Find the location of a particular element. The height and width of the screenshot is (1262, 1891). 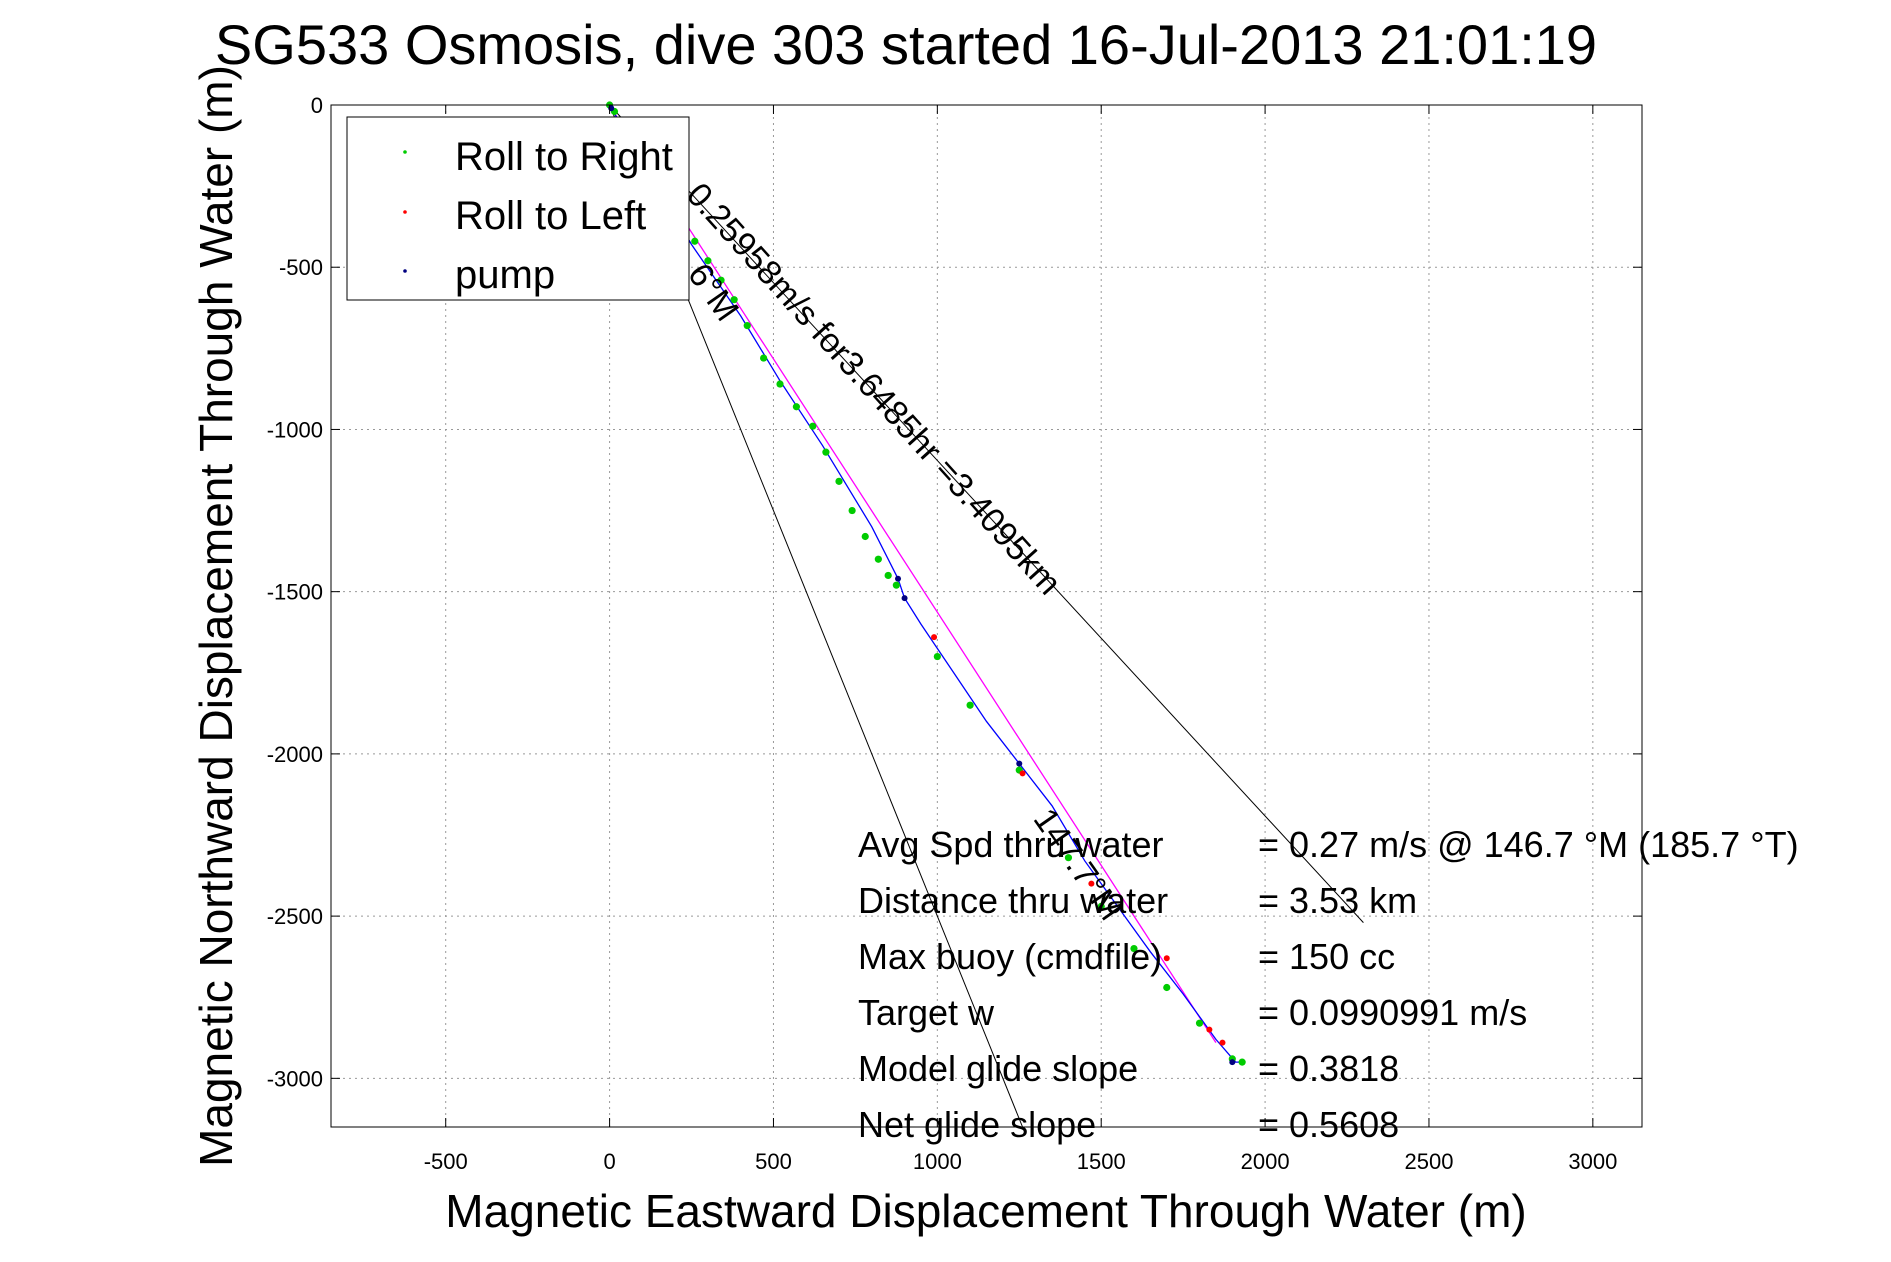

info-value: = 0.0990991 m/s is located at coordinates (1392, 1012).